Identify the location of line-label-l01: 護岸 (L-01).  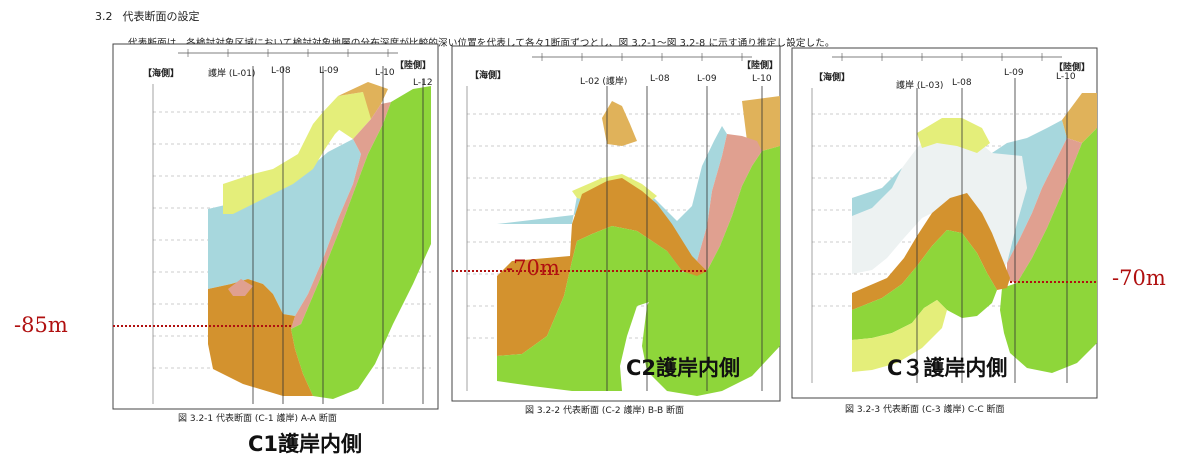
(232, 74).